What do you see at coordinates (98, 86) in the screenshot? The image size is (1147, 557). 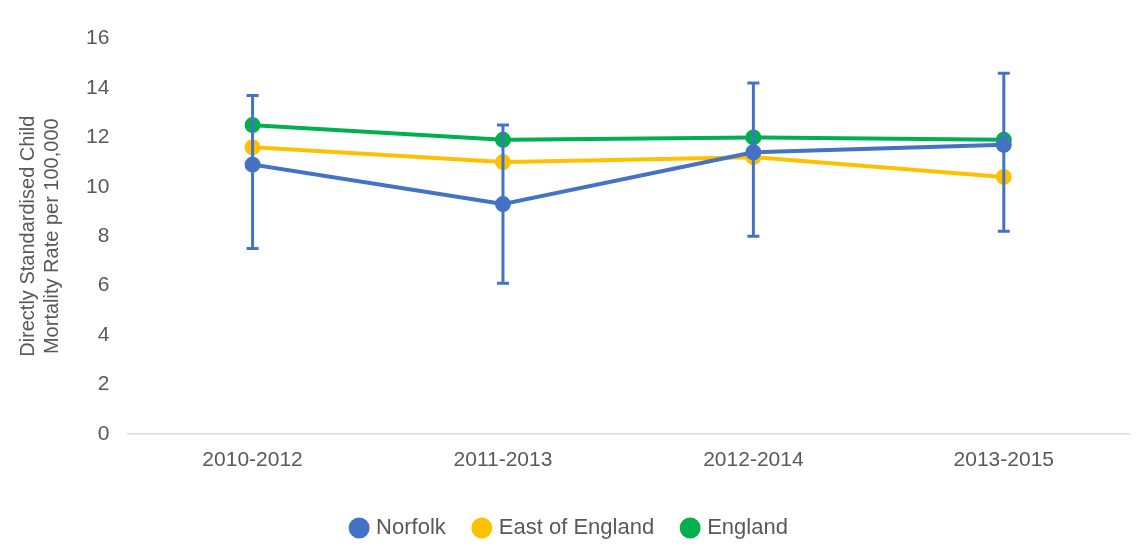 I see `y-tick-label: 14` at bounding box center [98, 86].